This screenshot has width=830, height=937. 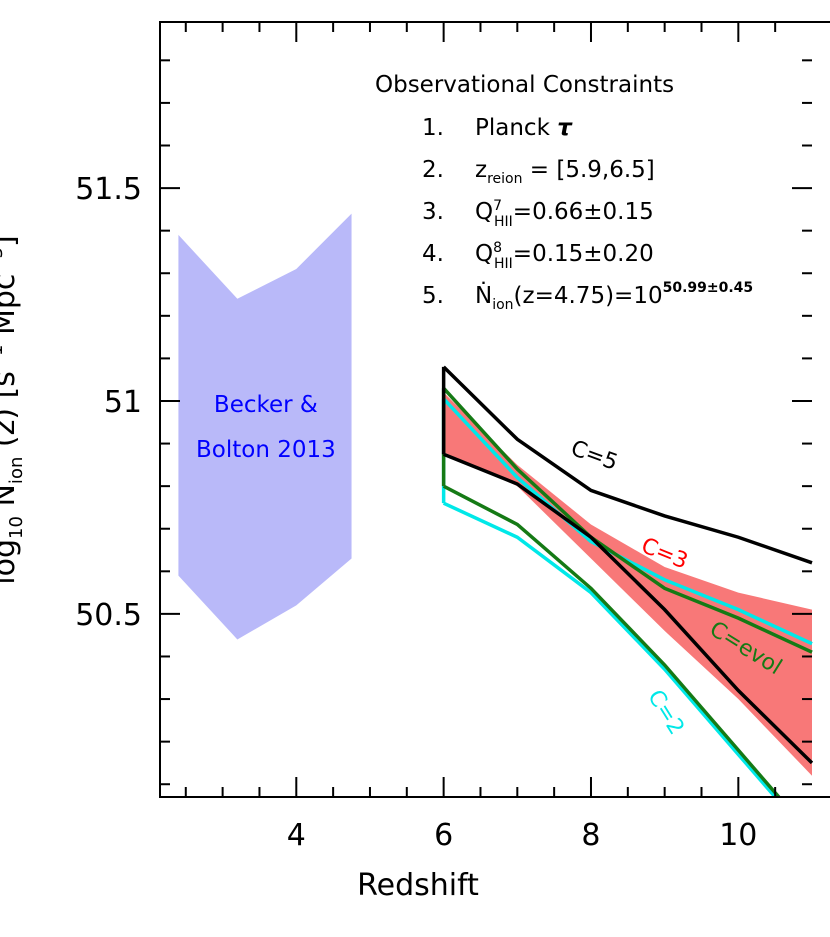 What do you see at coordinates (483, 295) in the screenshot?
I see `item-part: Ṅ` at bounding box center [483, 295].